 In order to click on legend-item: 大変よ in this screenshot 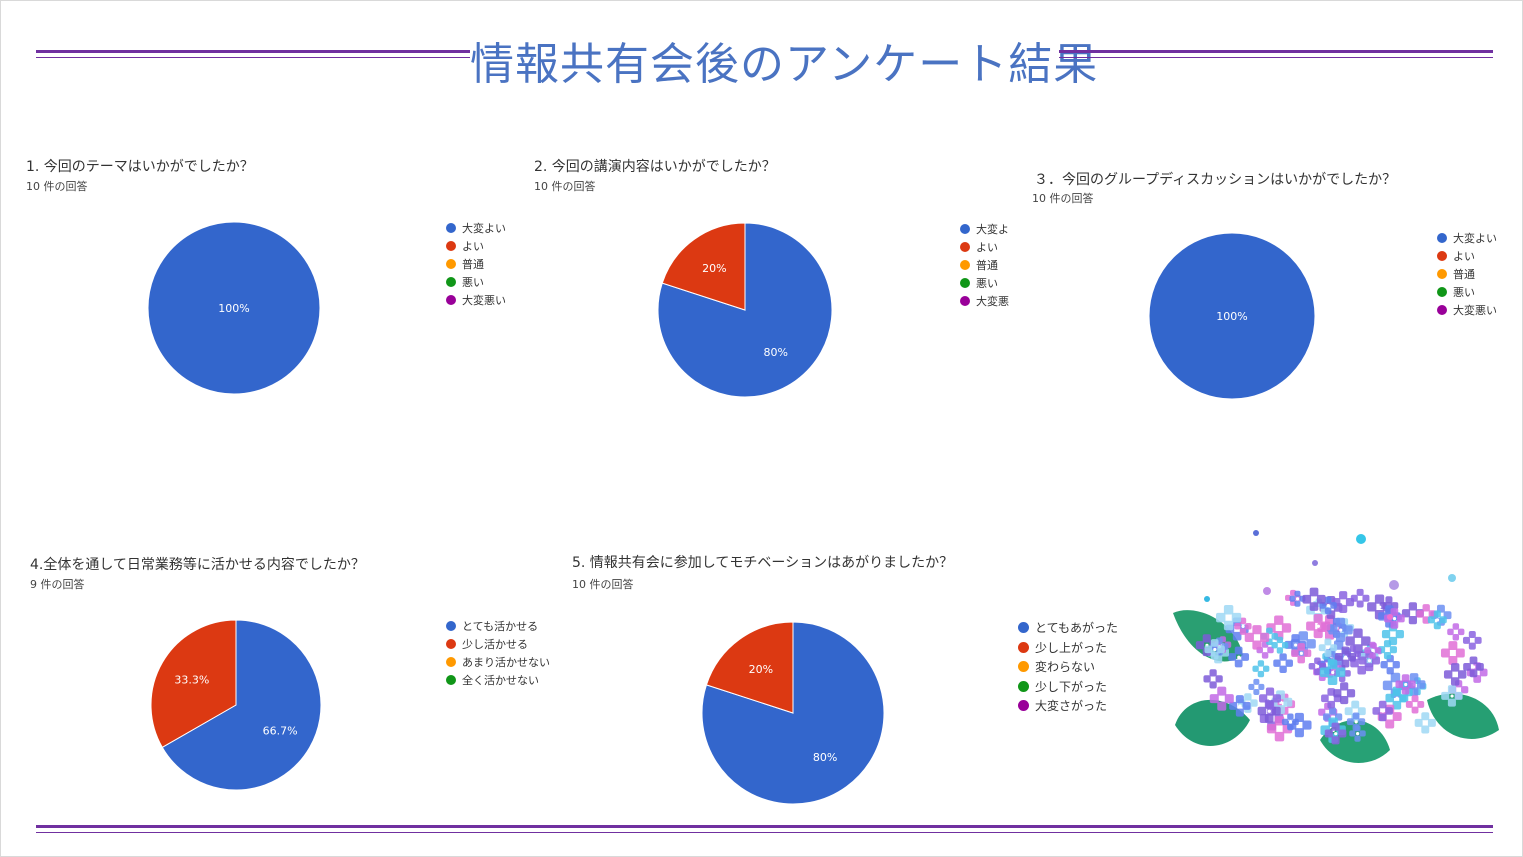, I will do `click(984, 229)`.